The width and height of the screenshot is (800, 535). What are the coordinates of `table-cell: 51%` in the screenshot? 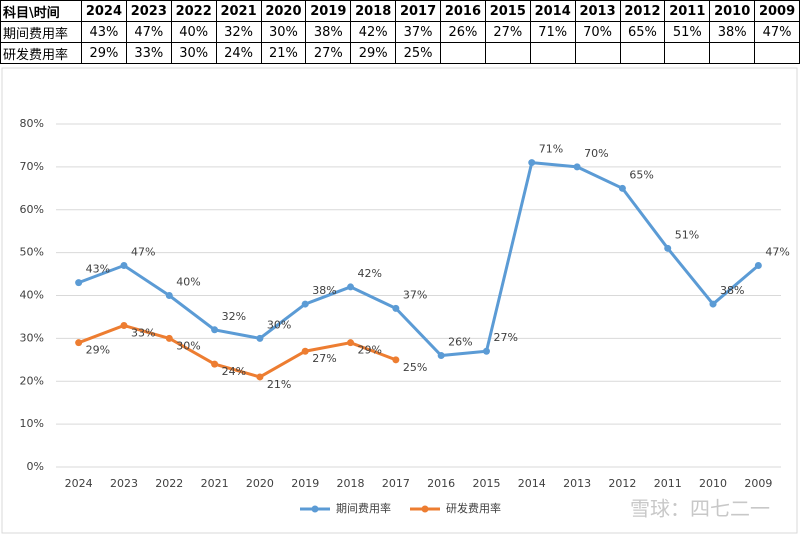 It's located at (687, 32).